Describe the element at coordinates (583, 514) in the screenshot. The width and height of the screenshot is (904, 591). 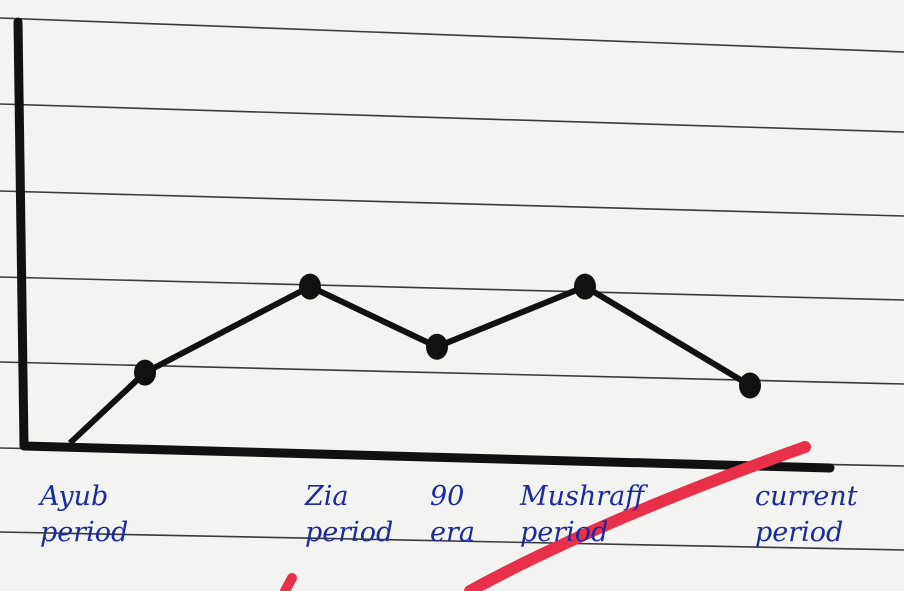
I see `x-tick-label: Mushraff period` at that location.